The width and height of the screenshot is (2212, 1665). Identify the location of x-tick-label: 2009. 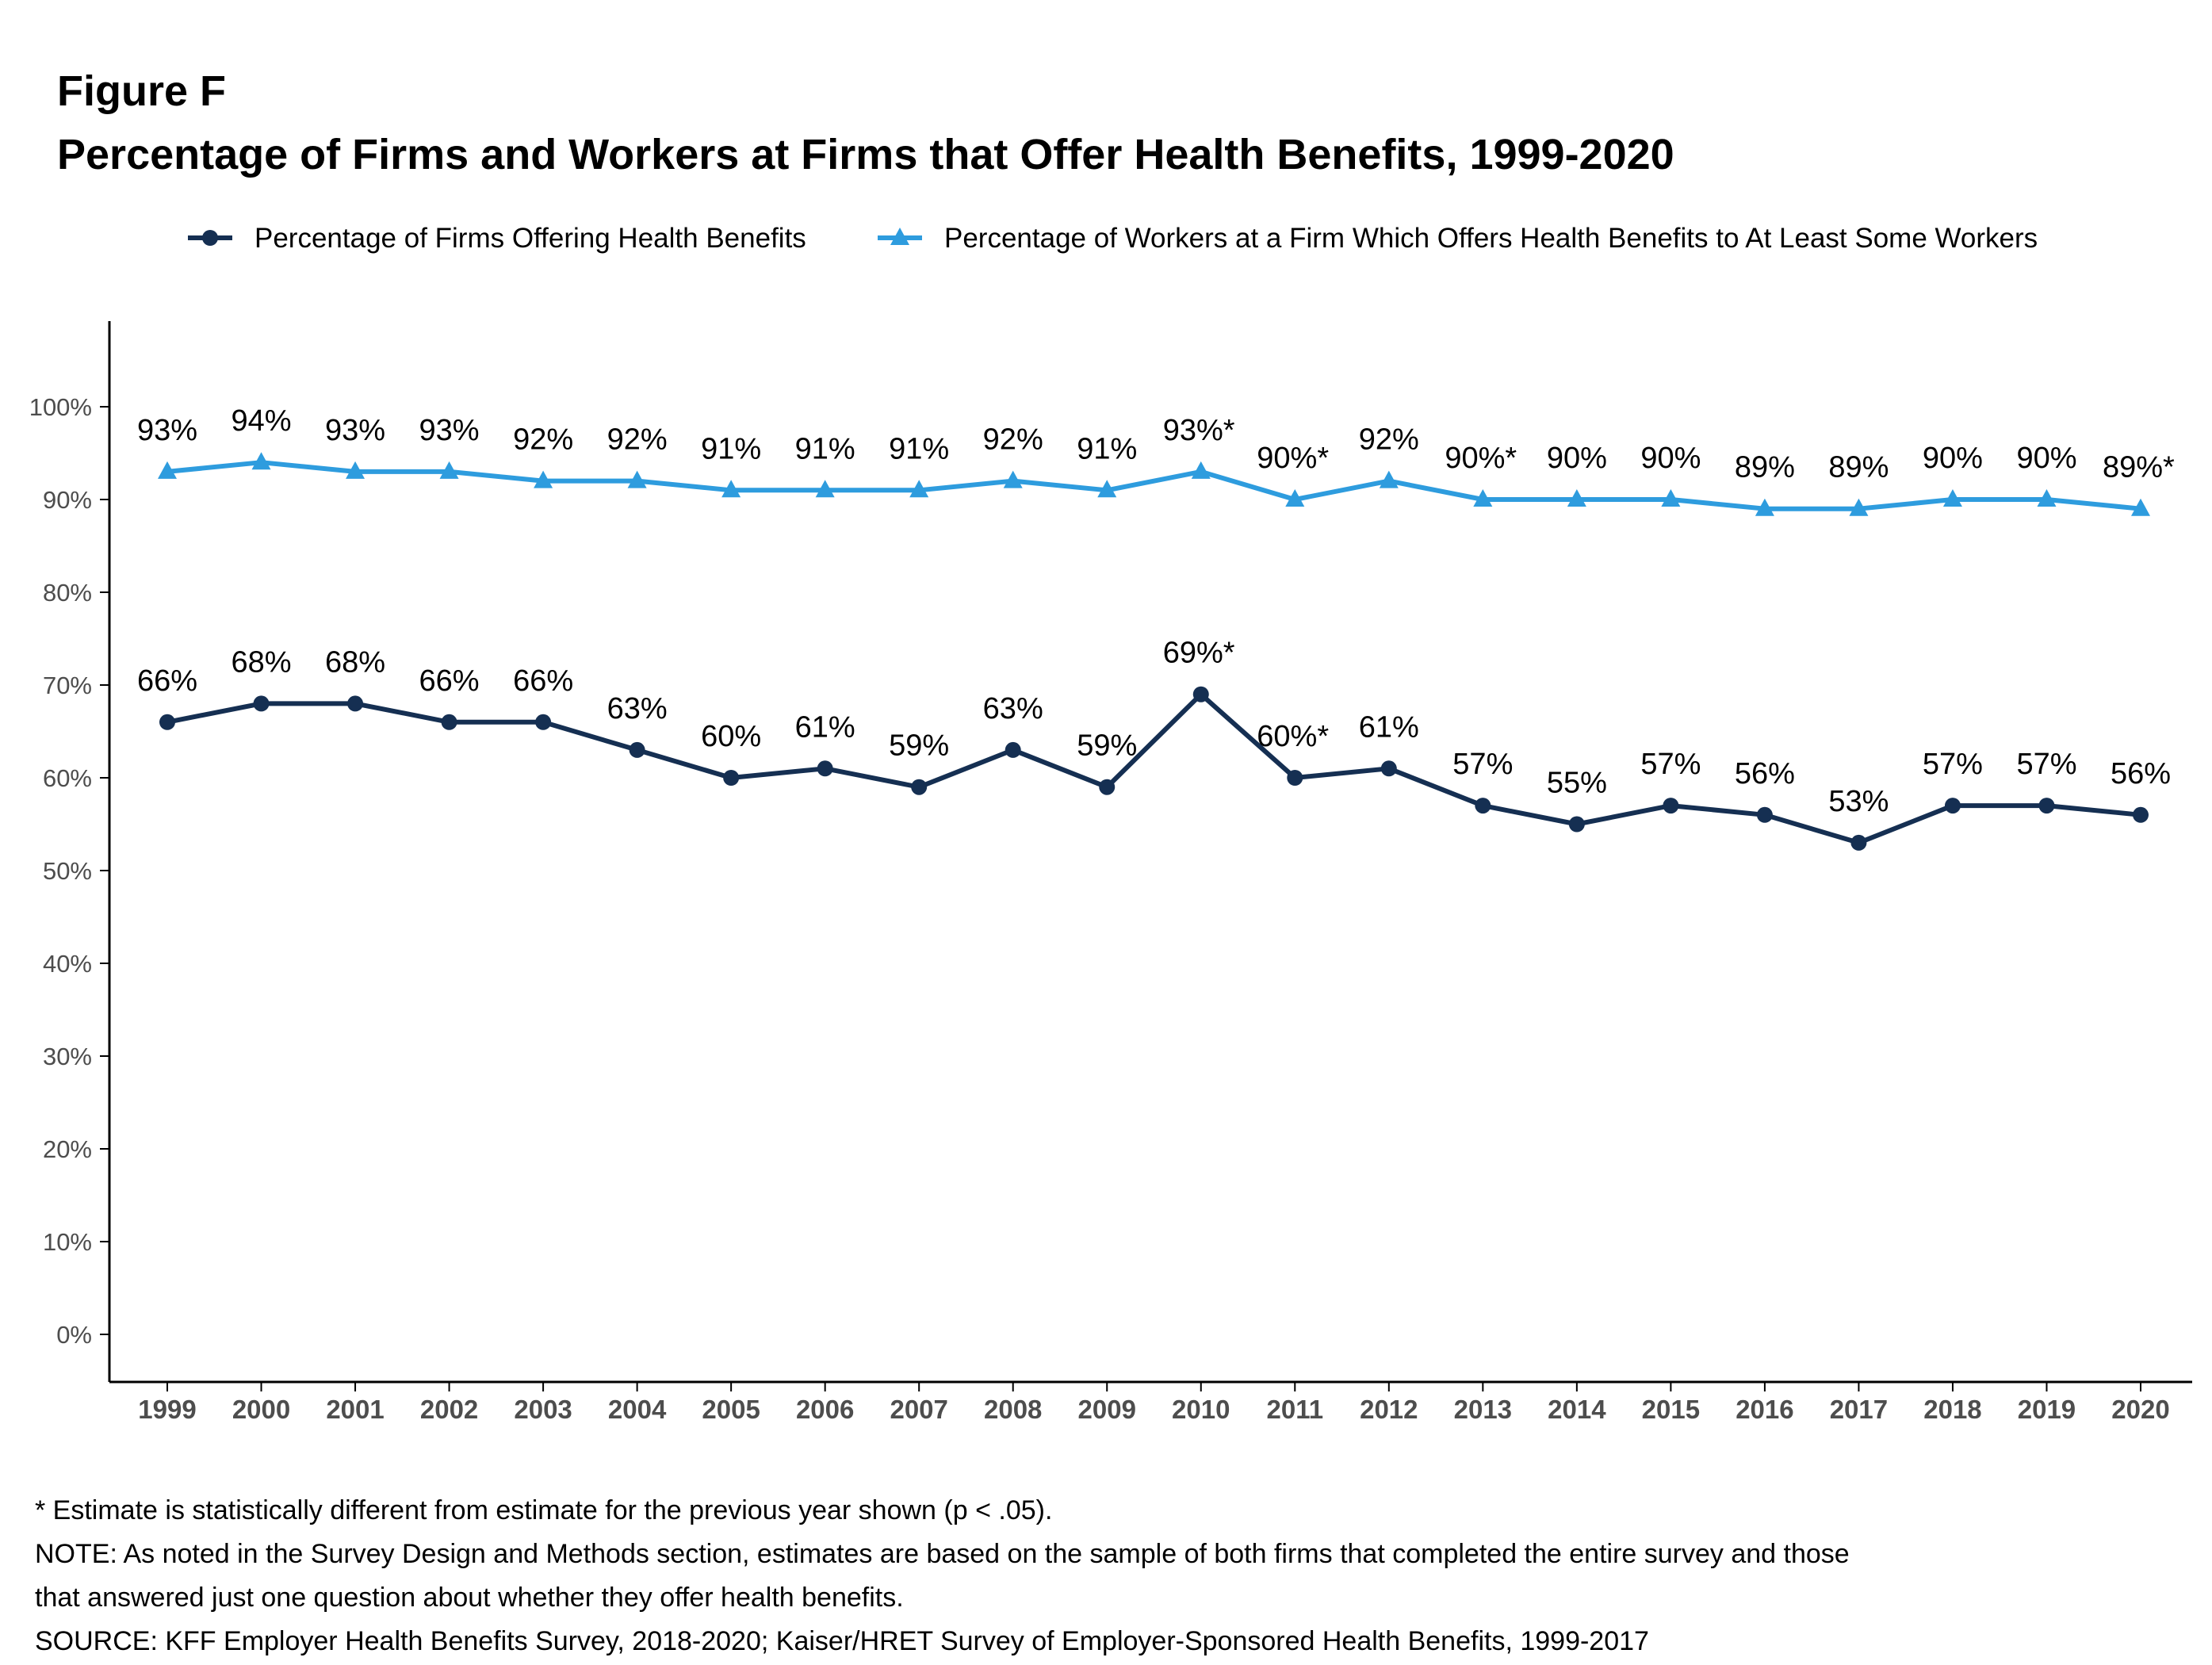
(1107, 1409).